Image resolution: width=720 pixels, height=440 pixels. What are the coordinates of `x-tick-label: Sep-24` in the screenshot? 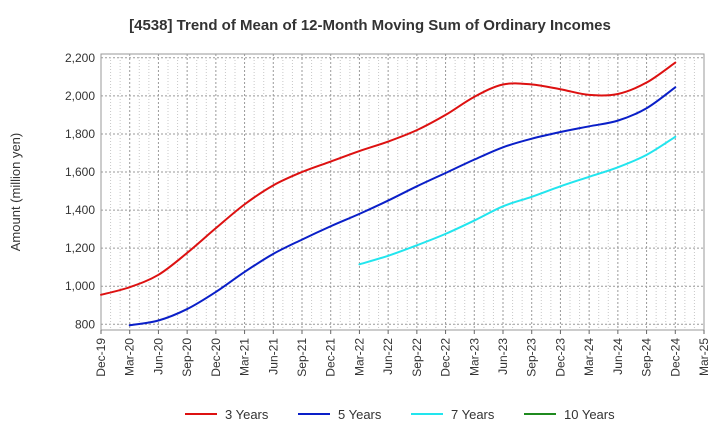 It's located at (647, 357).